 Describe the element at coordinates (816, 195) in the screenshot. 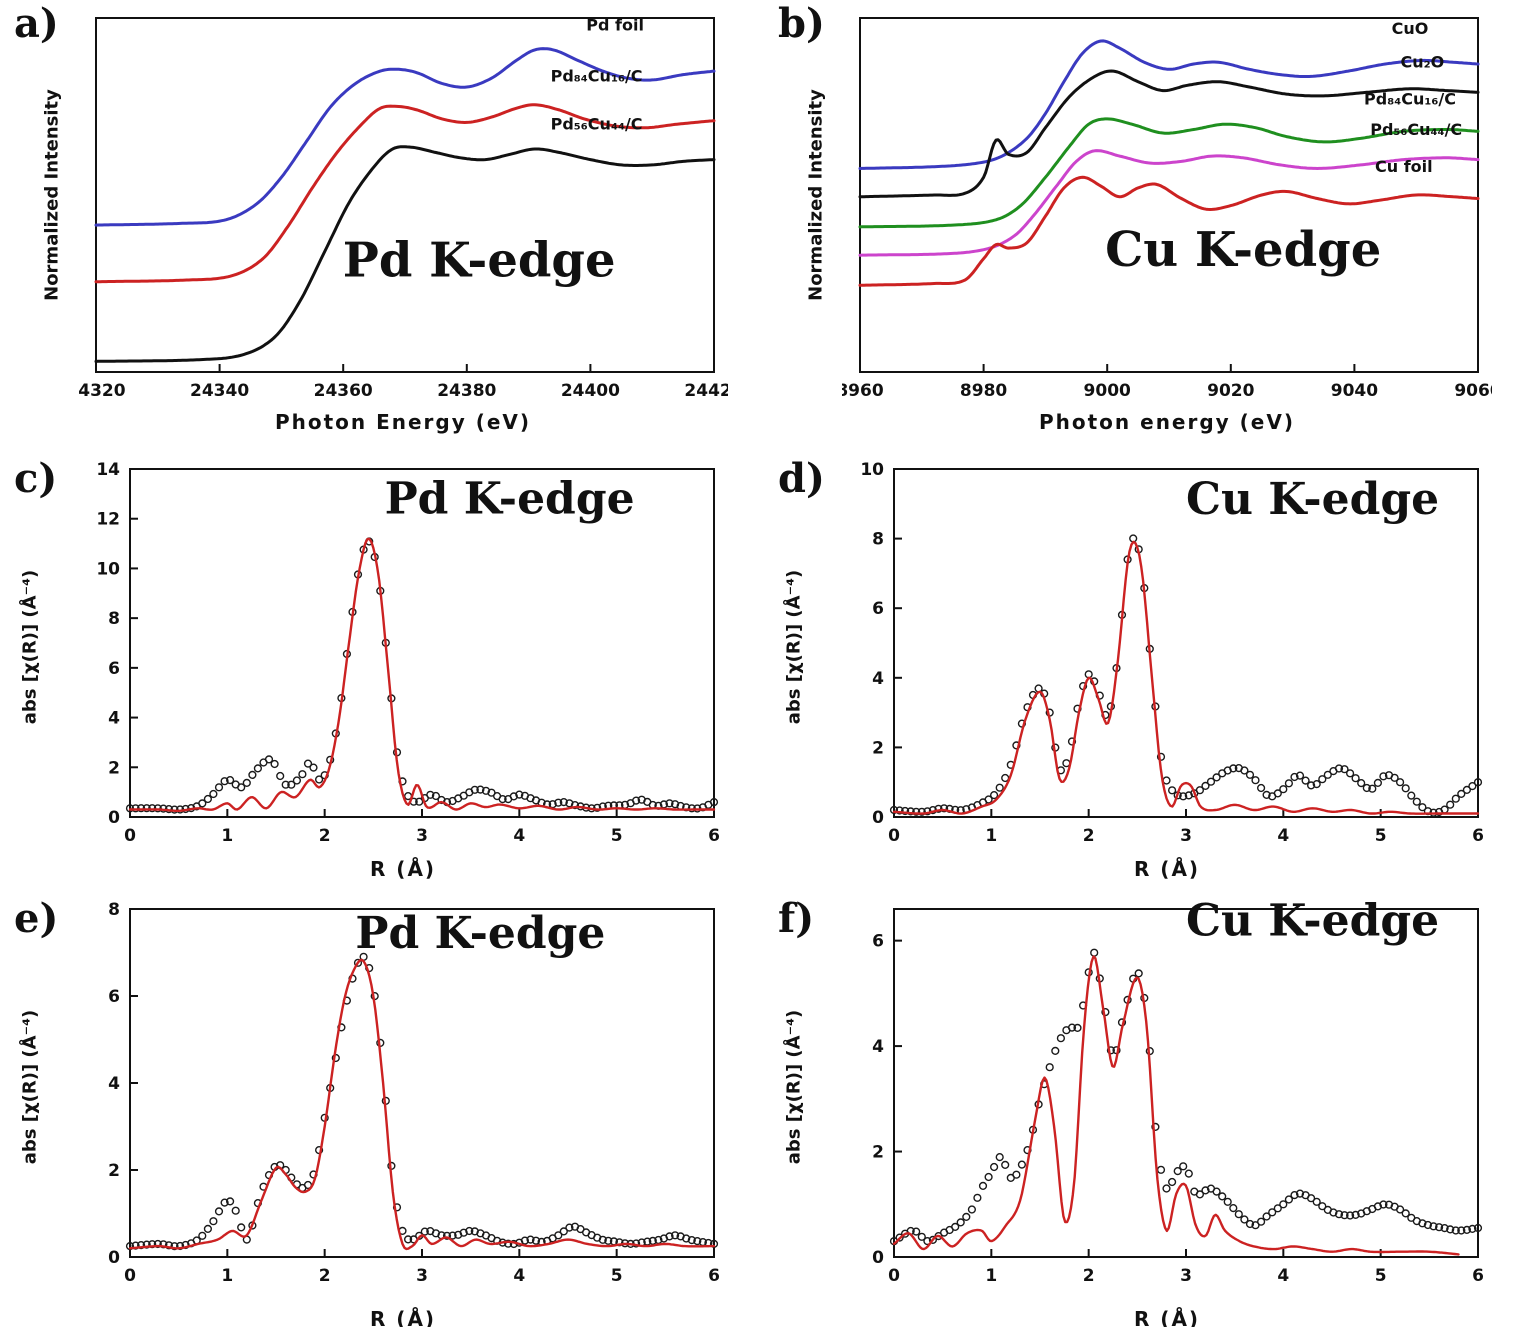

I see `y-axis-label-b: Normalized Intensity` at that location.